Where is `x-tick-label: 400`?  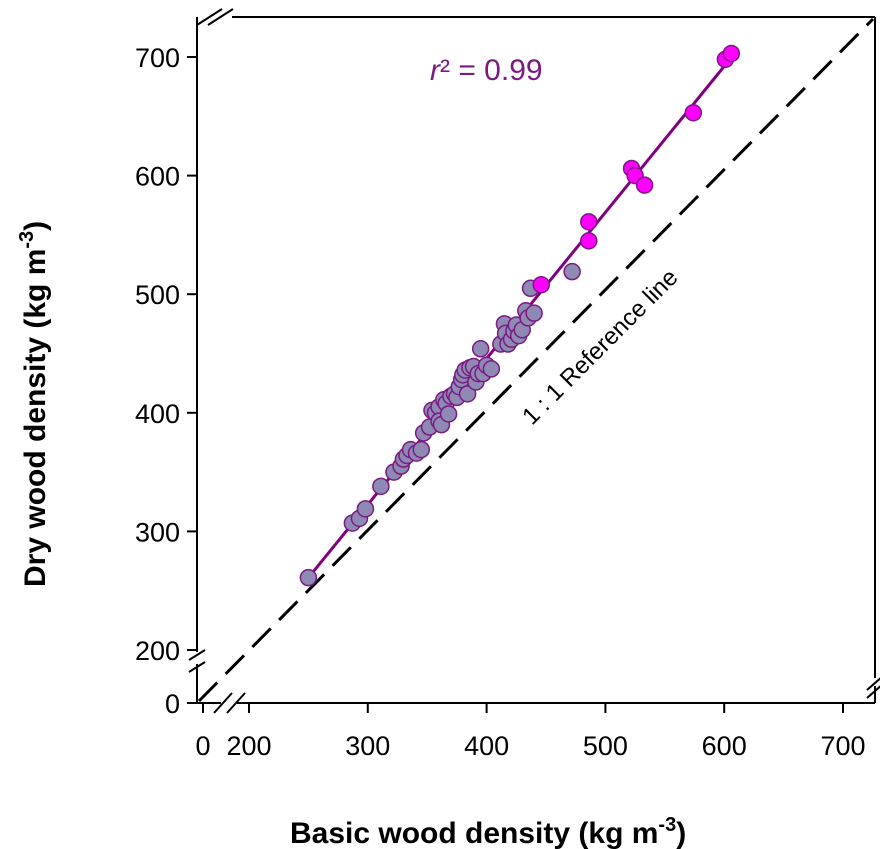 x-tick-label: 400 is located at coordinates (486, 746).